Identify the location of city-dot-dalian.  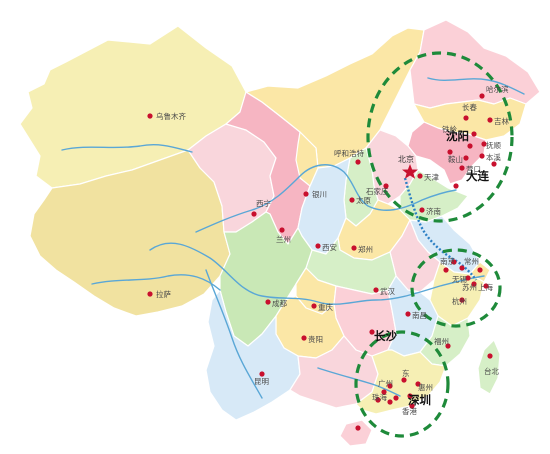
(456, 186).